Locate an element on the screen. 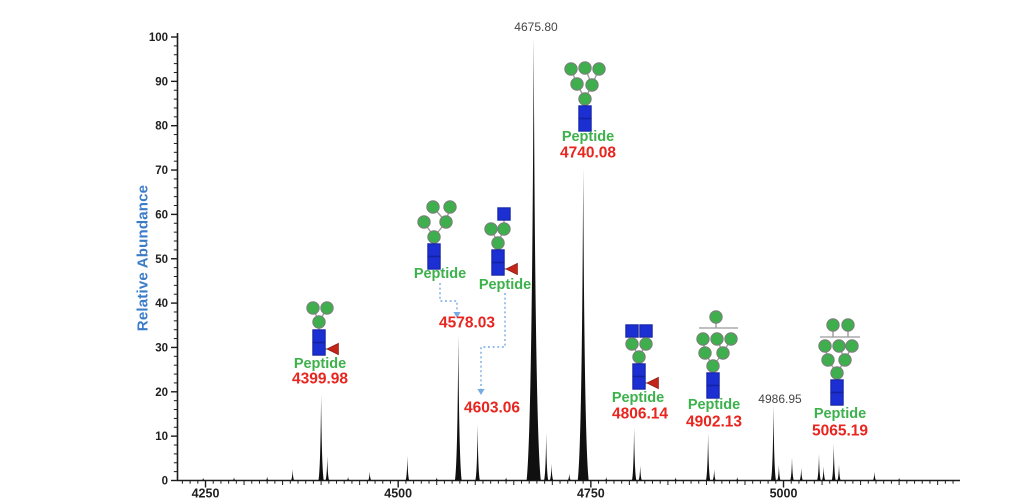 The image size is (1024, 503). glycopeptide-mass-label: 4806.14 is located at coordinates (640, 414).